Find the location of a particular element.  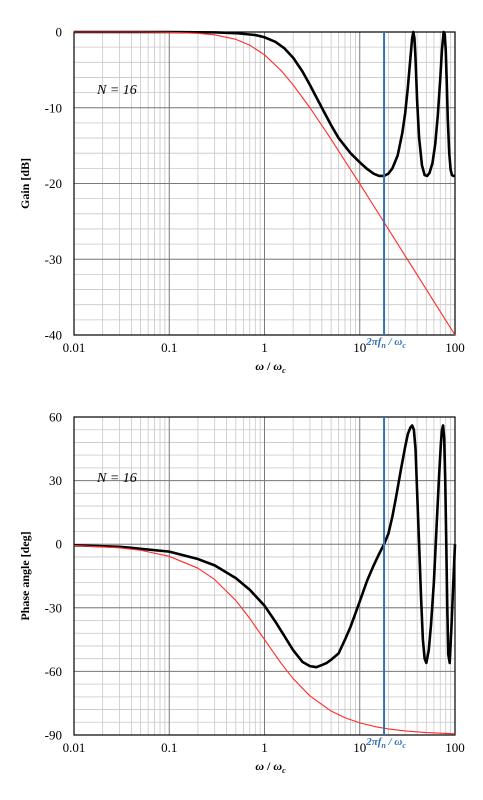

y-tick-label: -40 is located at coordinates (53, 335).